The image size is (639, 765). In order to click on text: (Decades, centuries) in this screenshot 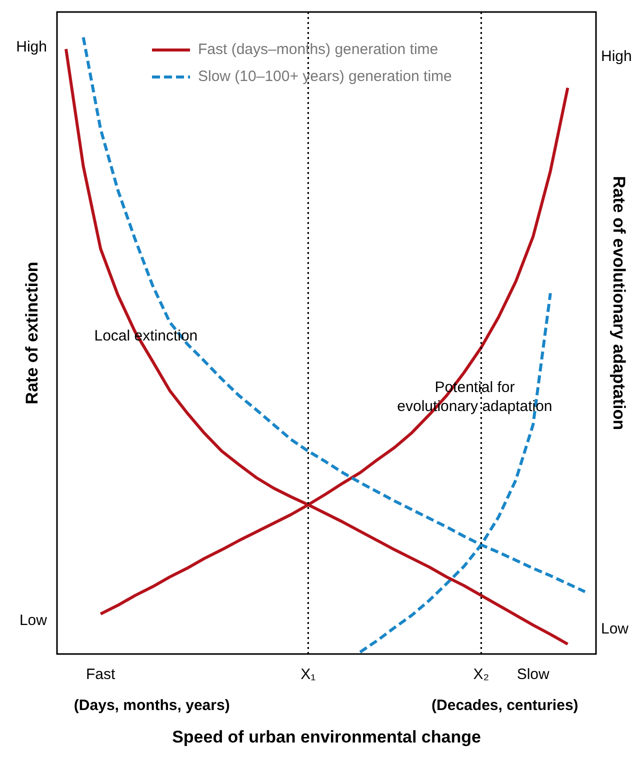, I will do `click(505, 705)`.